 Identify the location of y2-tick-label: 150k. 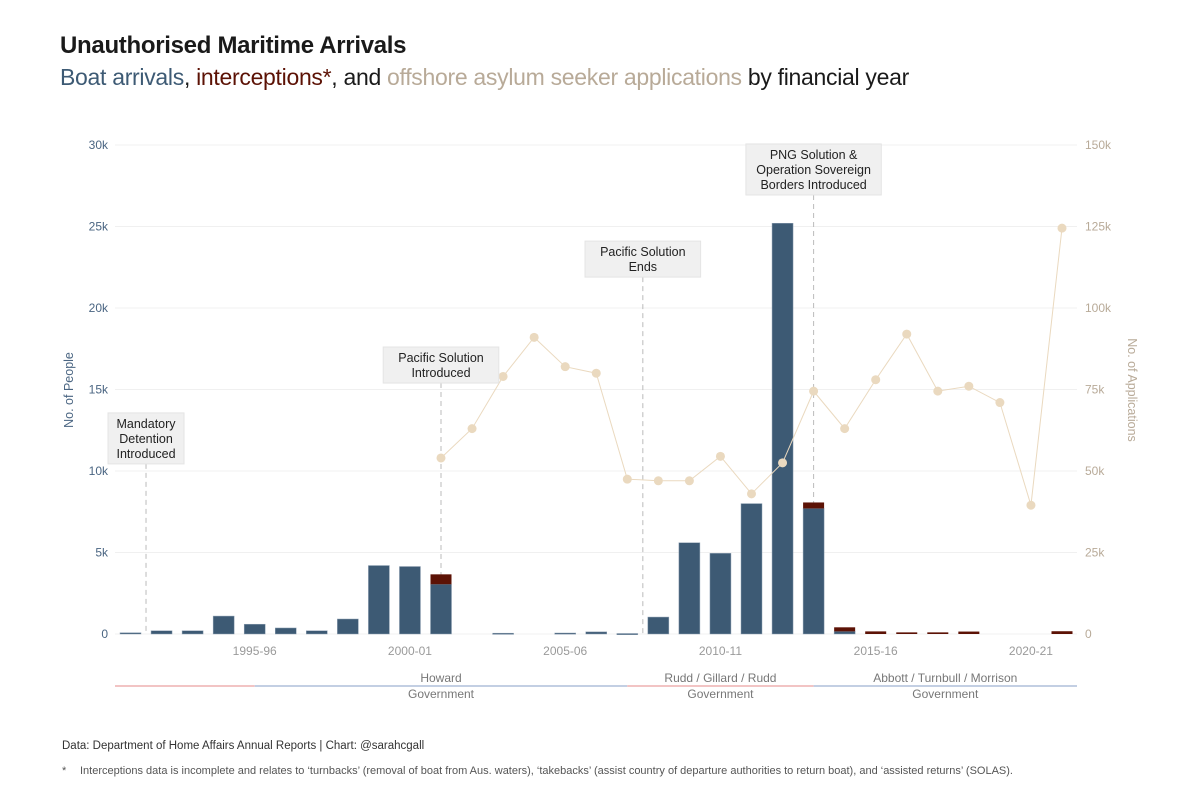
(1098, 145).